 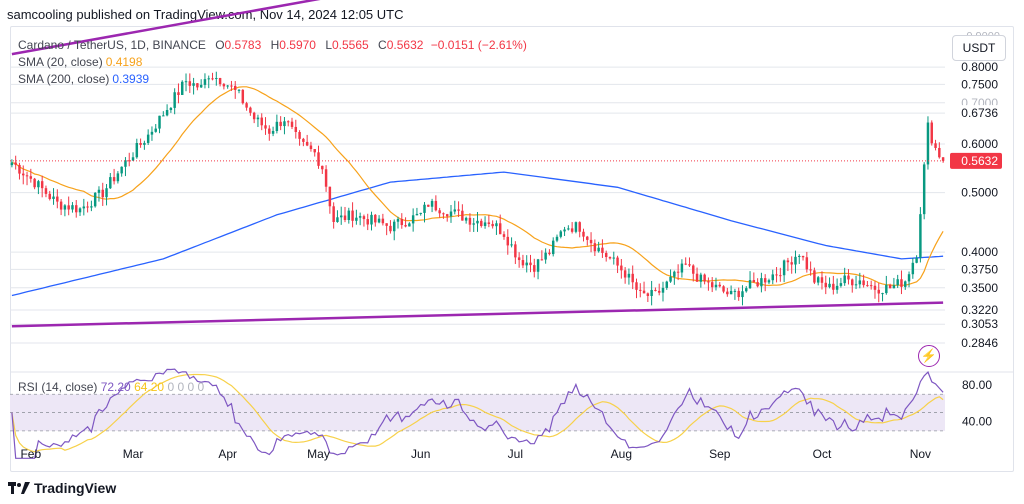 What do you see at coordinates (276, 28) in the screenshot?
I see `trendline-upper-resistance` at bounding box center [276, 28].